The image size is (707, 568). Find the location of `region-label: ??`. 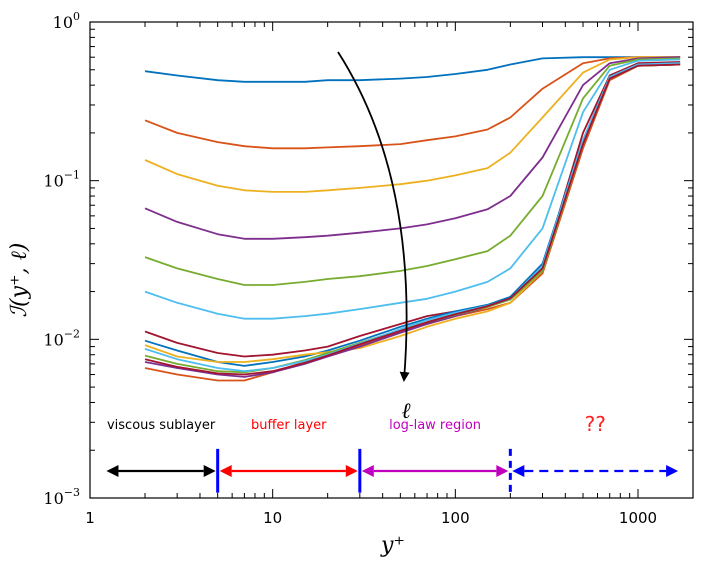

region-label: ?? is located at coordinates (595, 424).